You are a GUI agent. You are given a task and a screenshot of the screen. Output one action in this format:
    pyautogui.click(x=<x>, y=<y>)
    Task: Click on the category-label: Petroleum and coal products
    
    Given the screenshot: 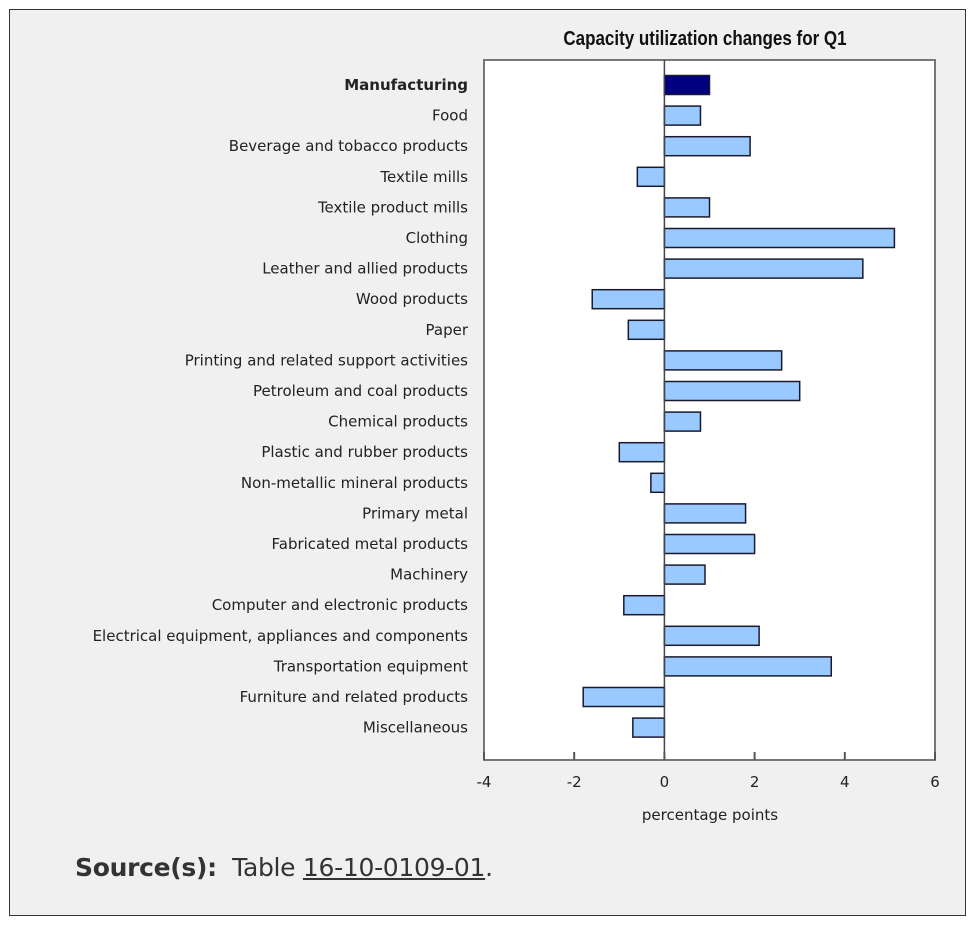 What is the action you would take?
    pyautogui.click(x=360, y=391)
    